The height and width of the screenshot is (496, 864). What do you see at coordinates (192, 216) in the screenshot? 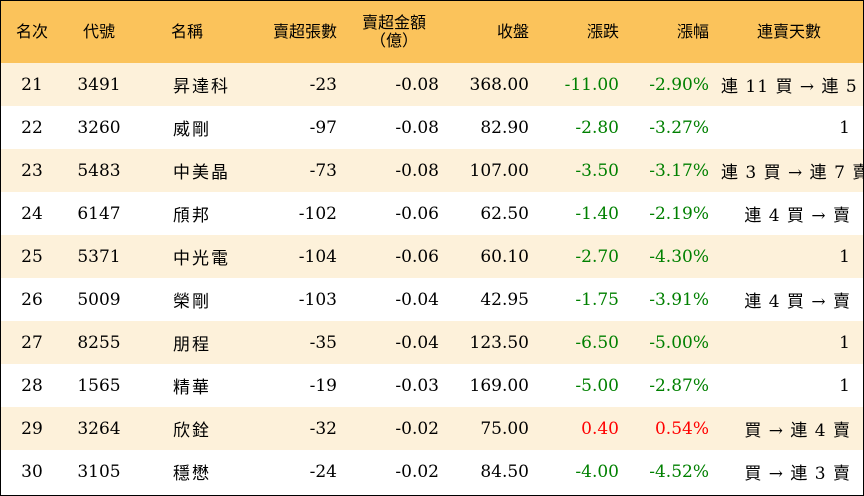
I see `cell-name: 頎邦` at bounding box center [192, 216].